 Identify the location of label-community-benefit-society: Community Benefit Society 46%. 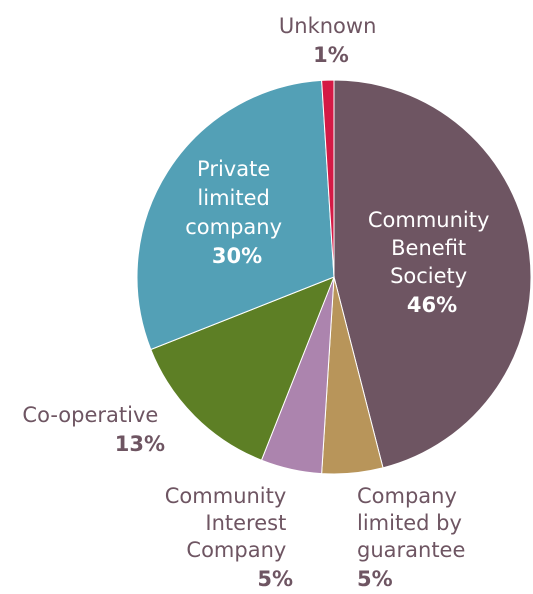
(432, 262).